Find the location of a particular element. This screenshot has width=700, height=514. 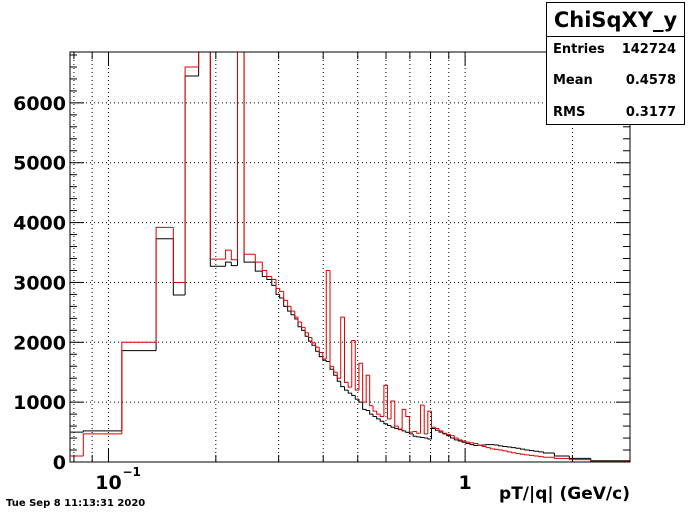

stats-mean-row: Mean 0.4578 is located at coordinates (614, 81).